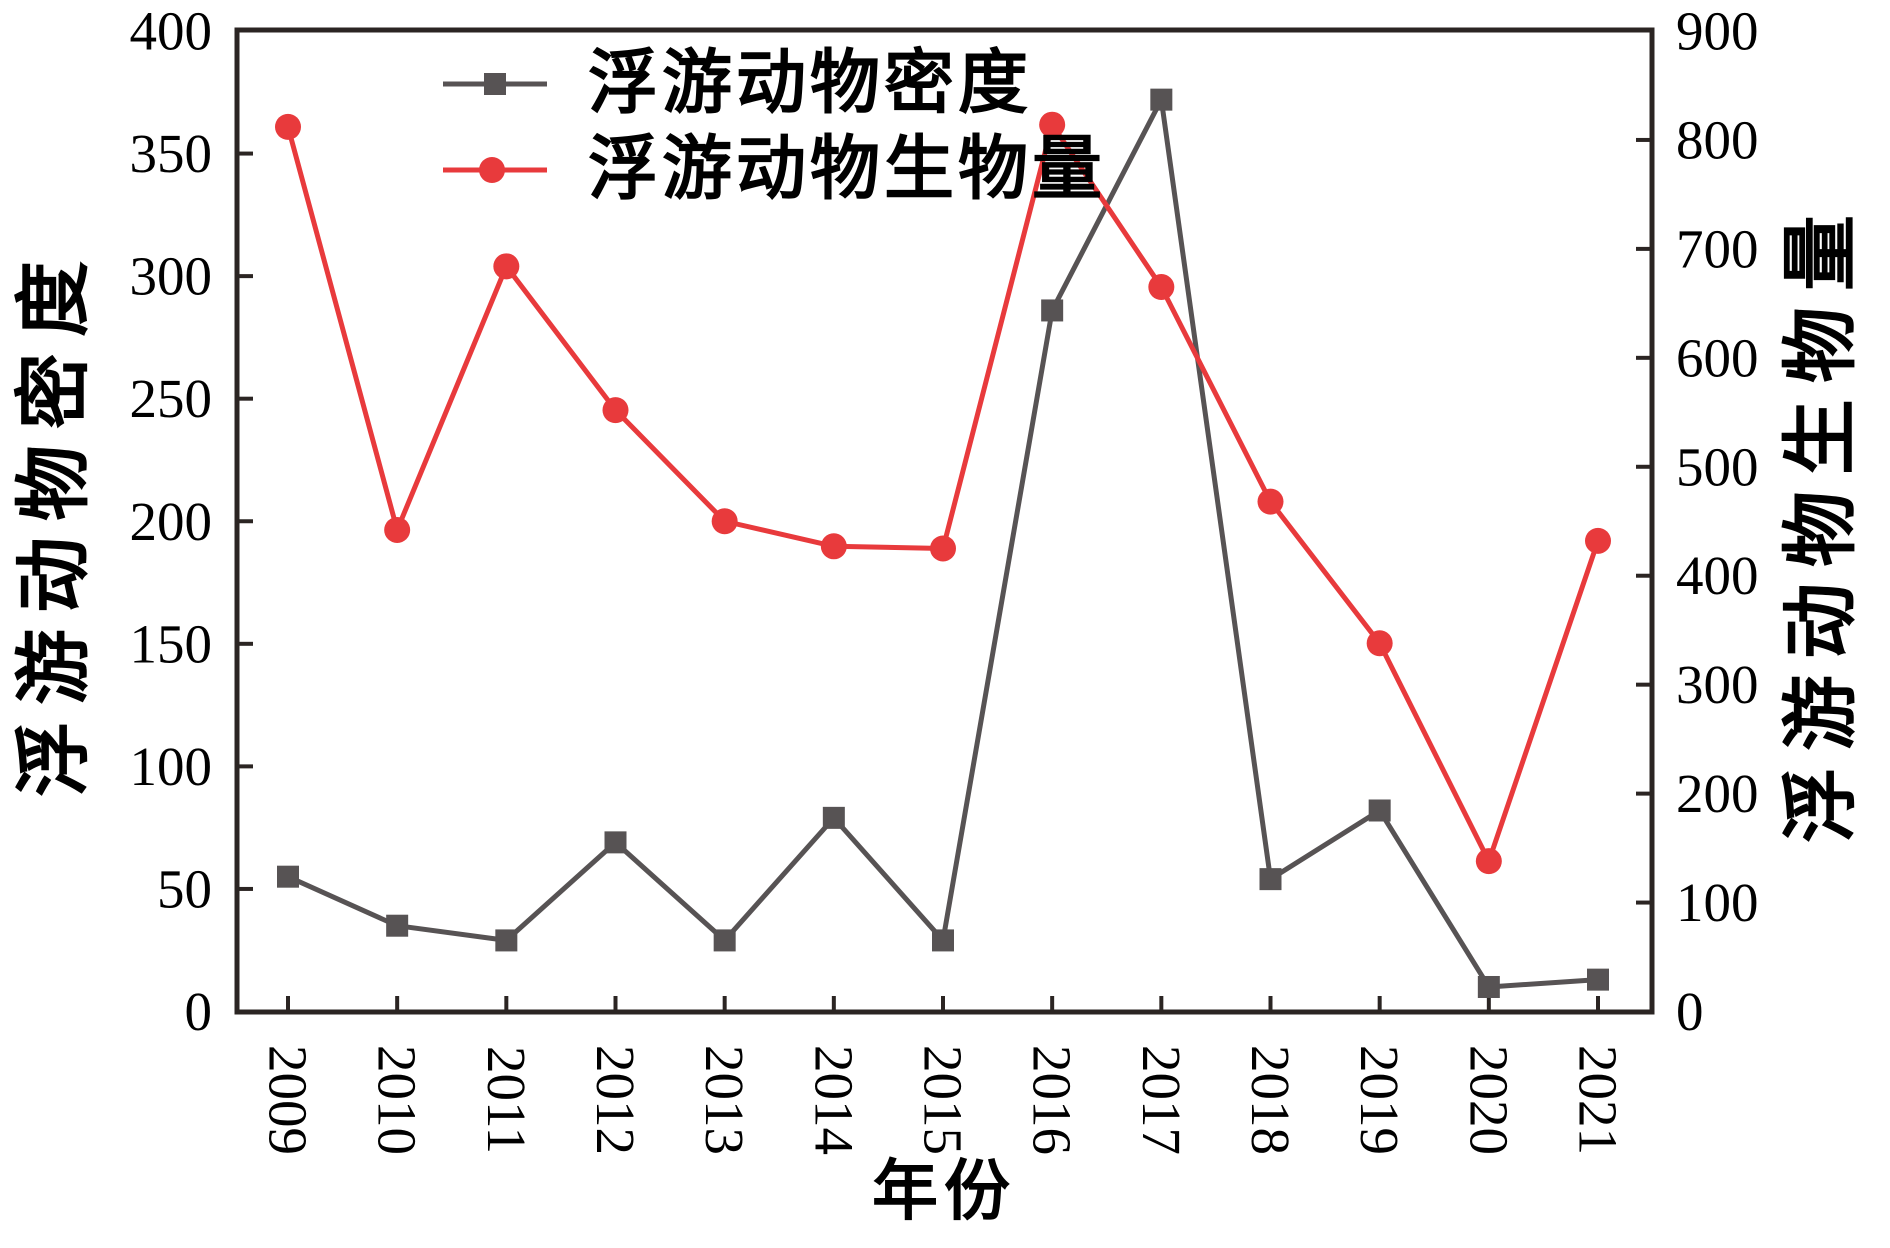 The width and height of the screenshot is (1890, 1248). I want to click on legend-label-density: 浮游动物密度, so click(810, 84).